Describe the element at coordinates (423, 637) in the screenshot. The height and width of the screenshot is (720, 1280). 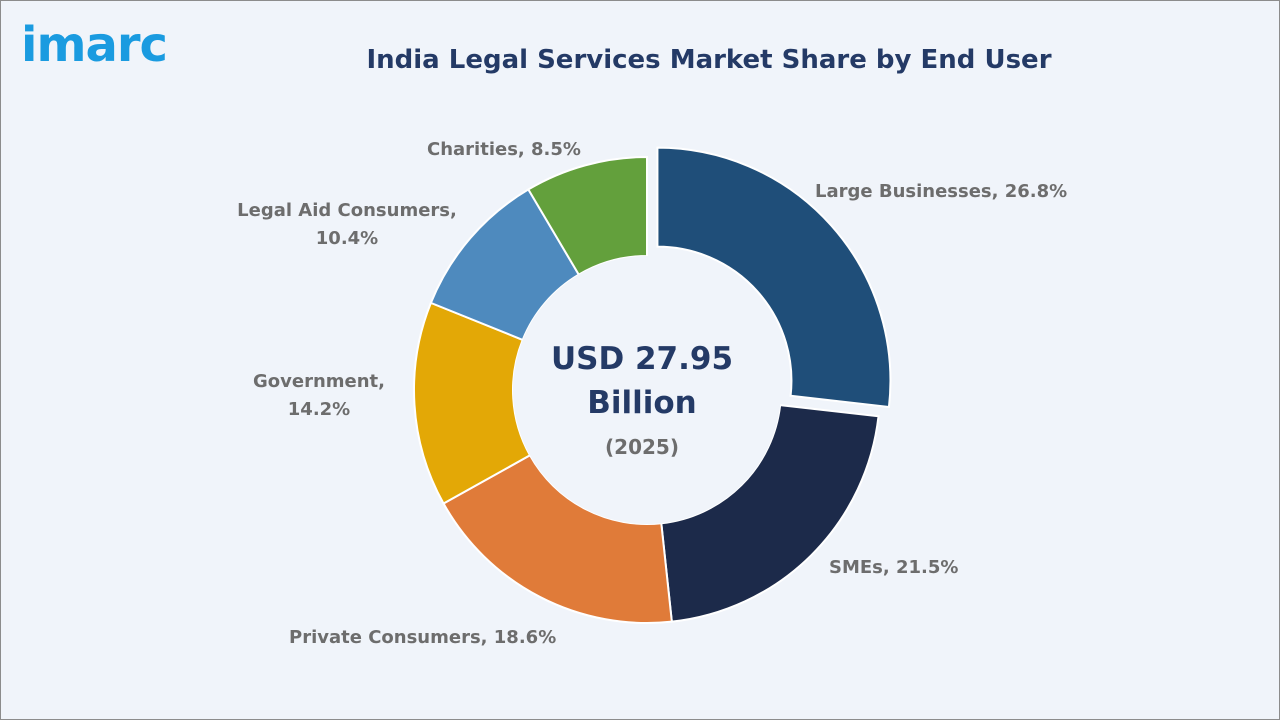
I see `slice-label-private-consumers: Private Consumers, 18.6%` at that location.